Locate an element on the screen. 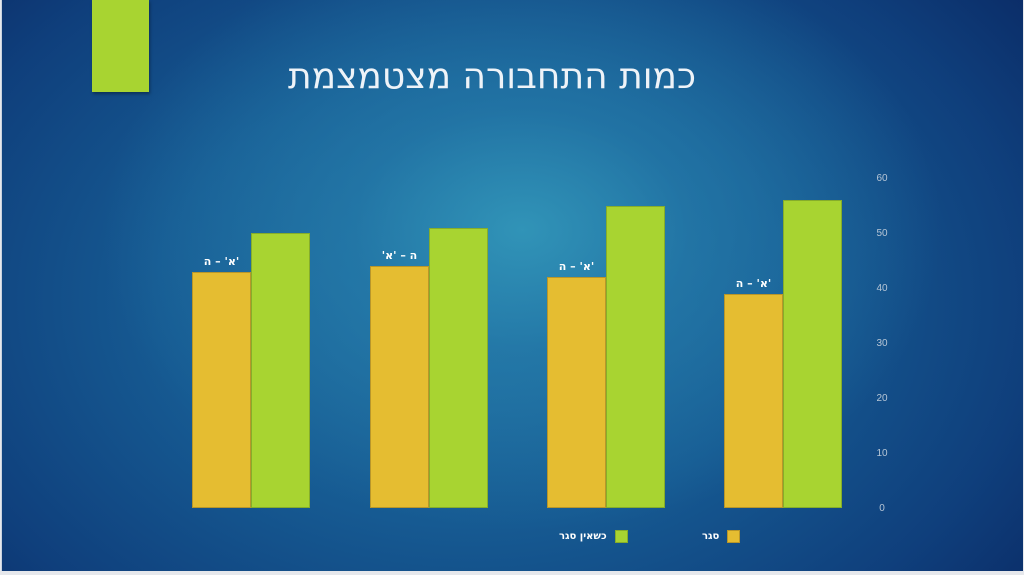  y-tick: 0 is located at coordinates (882, 508).